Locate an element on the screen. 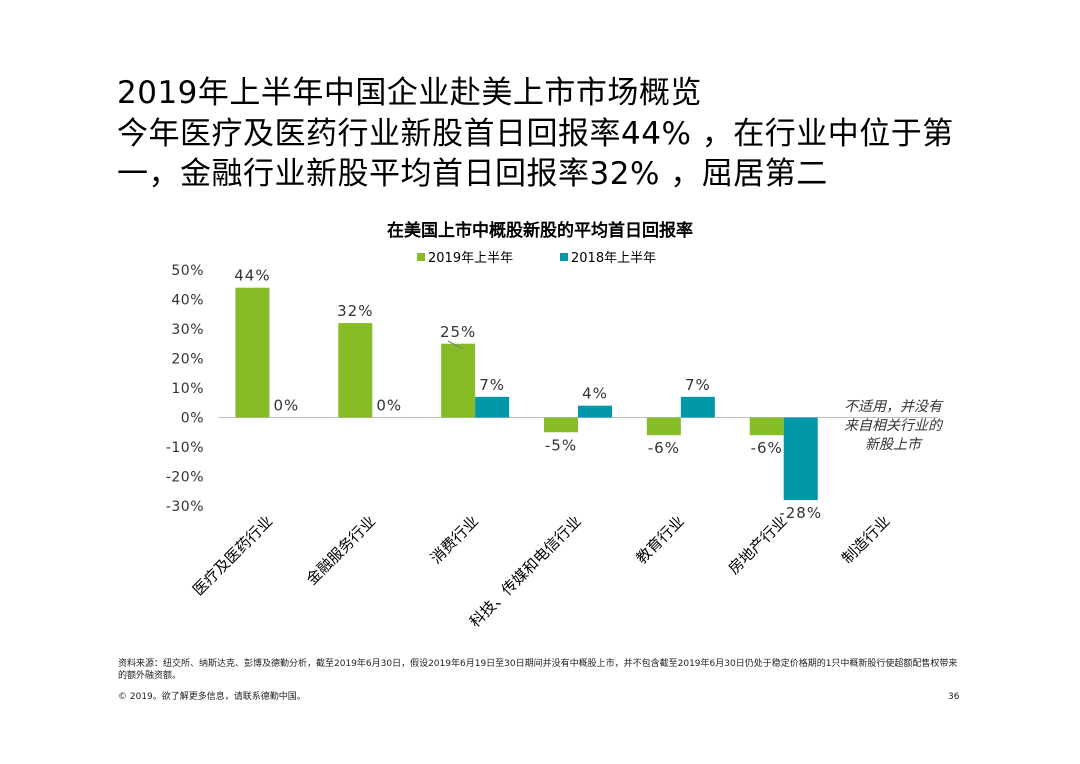 The width and height of the screenshot is (1080, 764). y-tick-label: 10% is located at coordinates (187, 389).